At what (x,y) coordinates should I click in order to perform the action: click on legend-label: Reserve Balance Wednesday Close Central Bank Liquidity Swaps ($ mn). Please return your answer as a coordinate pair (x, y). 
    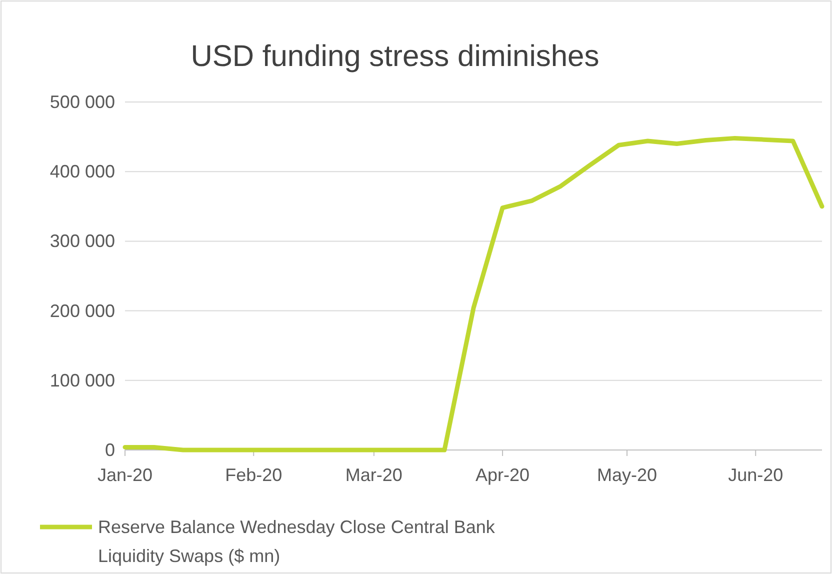
    Looking at the image, I should click on (297, 541).